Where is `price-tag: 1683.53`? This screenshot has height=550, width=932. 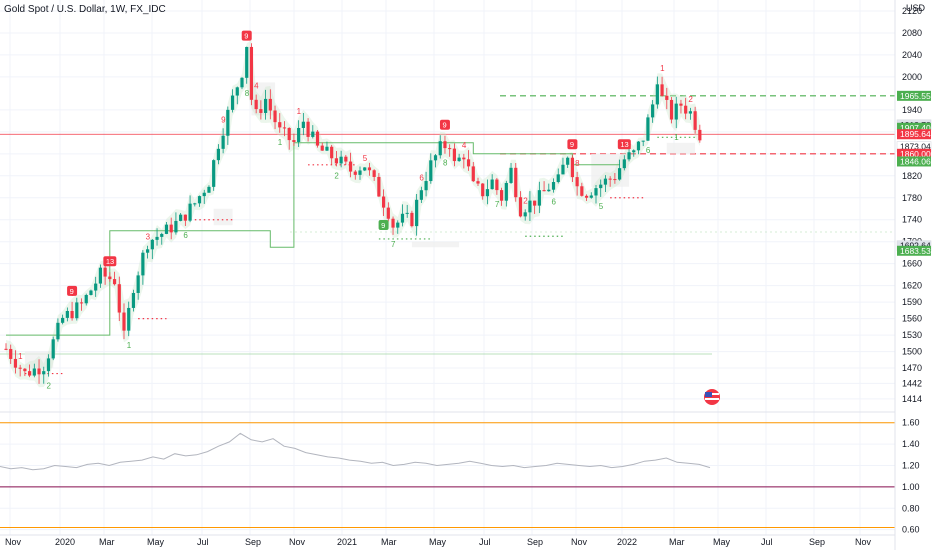
price-tag: 1683.53 is located at coordinates (914, 250).